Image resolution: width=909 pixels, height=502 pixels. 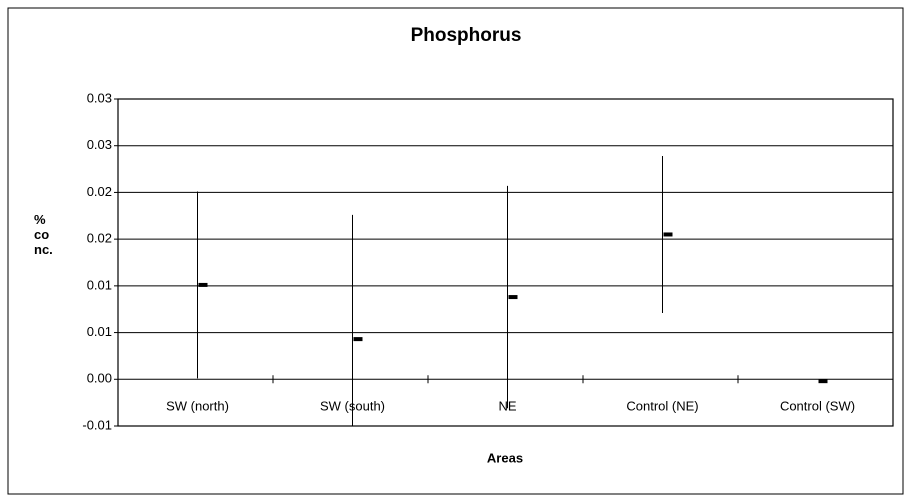 I want to click on y-axis-label: % co nc., so click(x=43, y=234).